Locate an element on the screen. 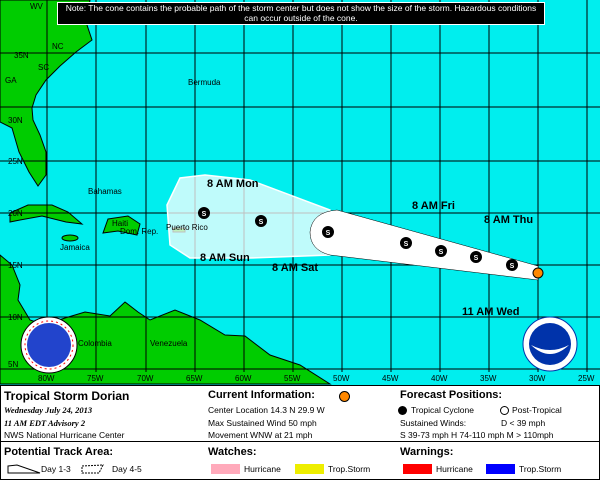  track-area-title: Potential Track Area: is located at coordinates (59, 452).